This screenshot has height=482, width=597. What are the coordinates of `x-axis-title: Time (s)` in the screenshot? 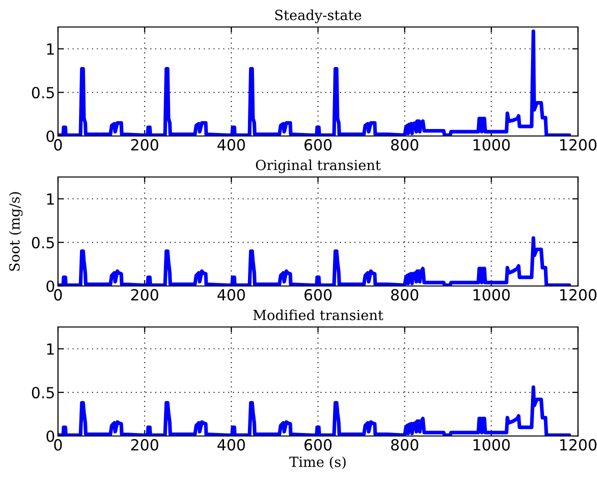 It's located at (317, 463).